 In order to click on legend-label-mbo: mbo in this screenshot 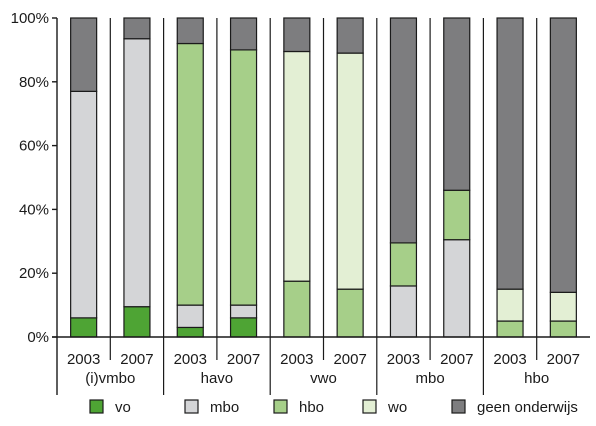, I will do `click(224, 407)`.